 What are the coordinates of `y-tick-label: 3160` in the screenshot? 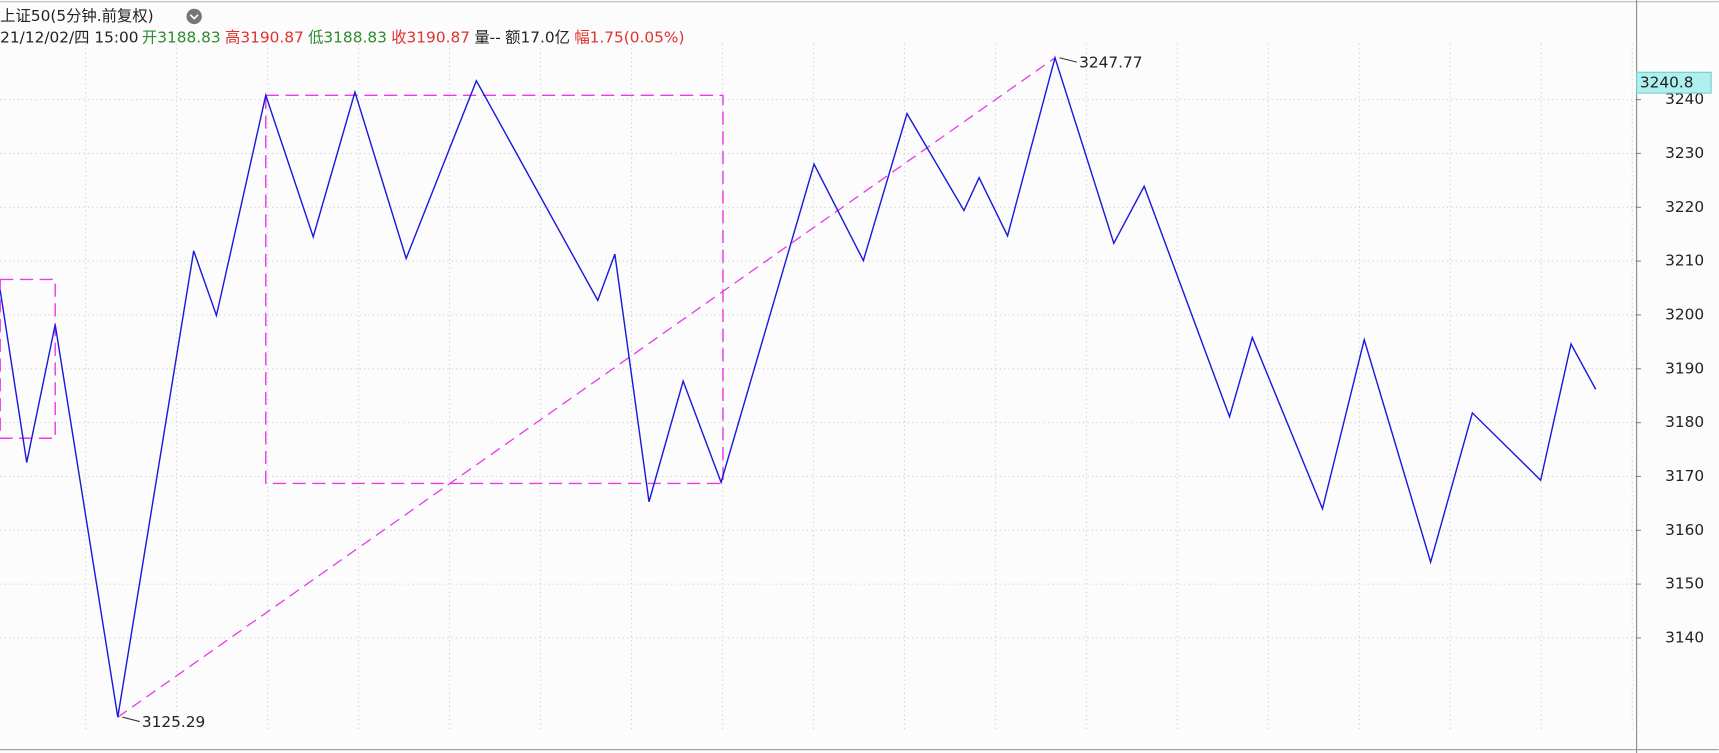 It's located at (1684, 530).